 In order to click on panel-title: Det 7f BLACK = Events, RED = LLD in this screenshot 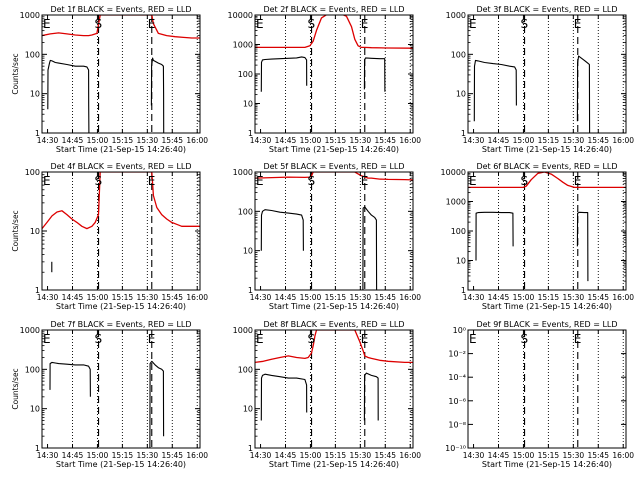, I will do `click(120, 324)`.